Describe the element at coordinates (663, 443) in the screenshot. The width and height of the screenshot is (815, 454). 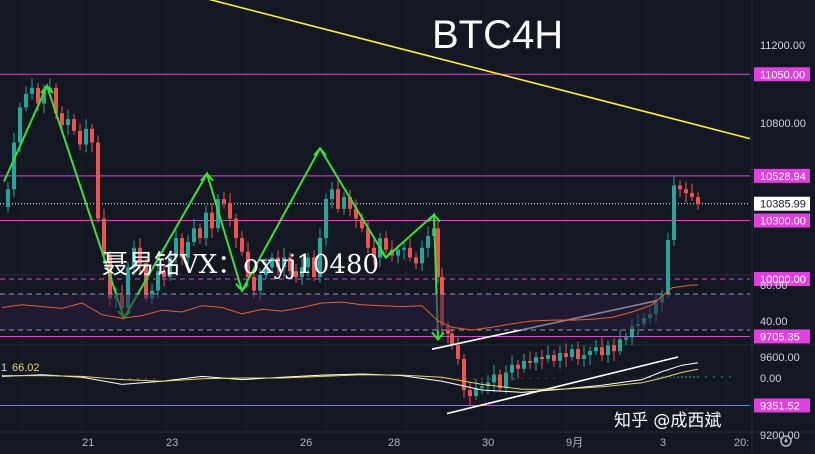
I see `time-tick-label: 3` at that location.